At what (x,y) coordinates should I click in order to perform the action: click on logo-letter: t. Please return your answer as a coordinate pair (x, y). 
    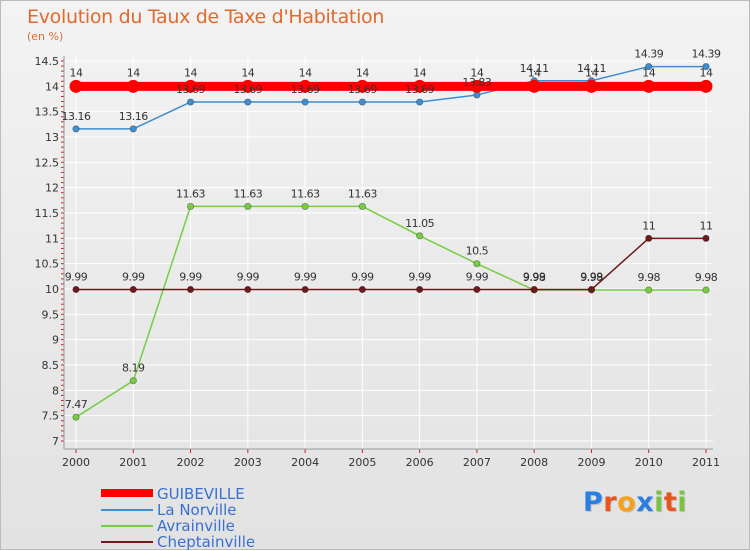
    Looking at the image, I should click on (670, 502).